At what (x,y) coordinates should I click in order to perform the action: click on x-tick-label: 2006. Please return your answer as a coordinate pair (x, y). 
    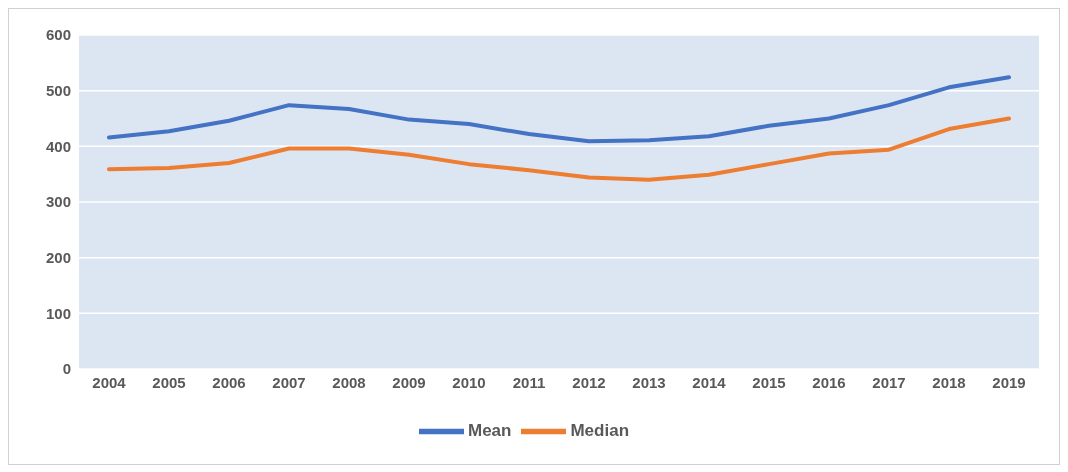
    Looking at the image, I should click on (229, 382).